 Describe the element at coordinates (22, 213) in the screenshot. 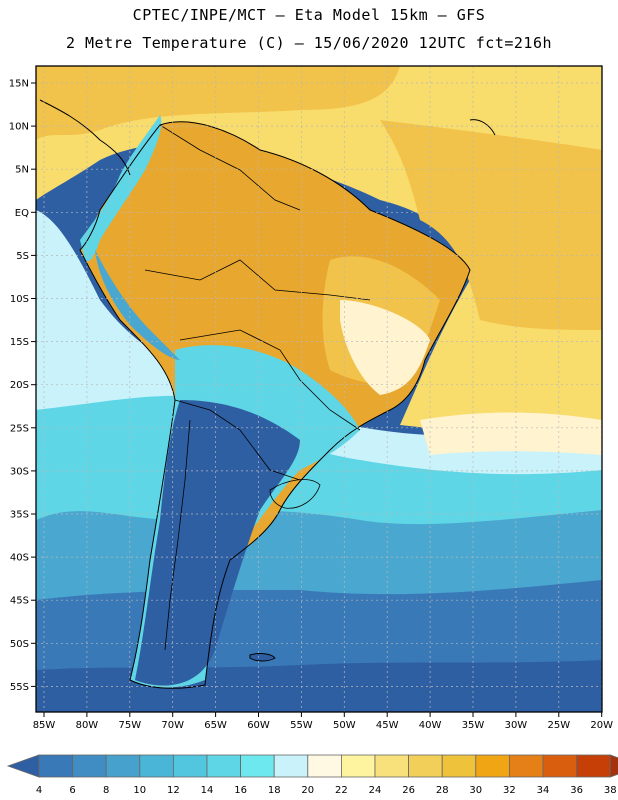

I see `lat-label: EQ` at that location.